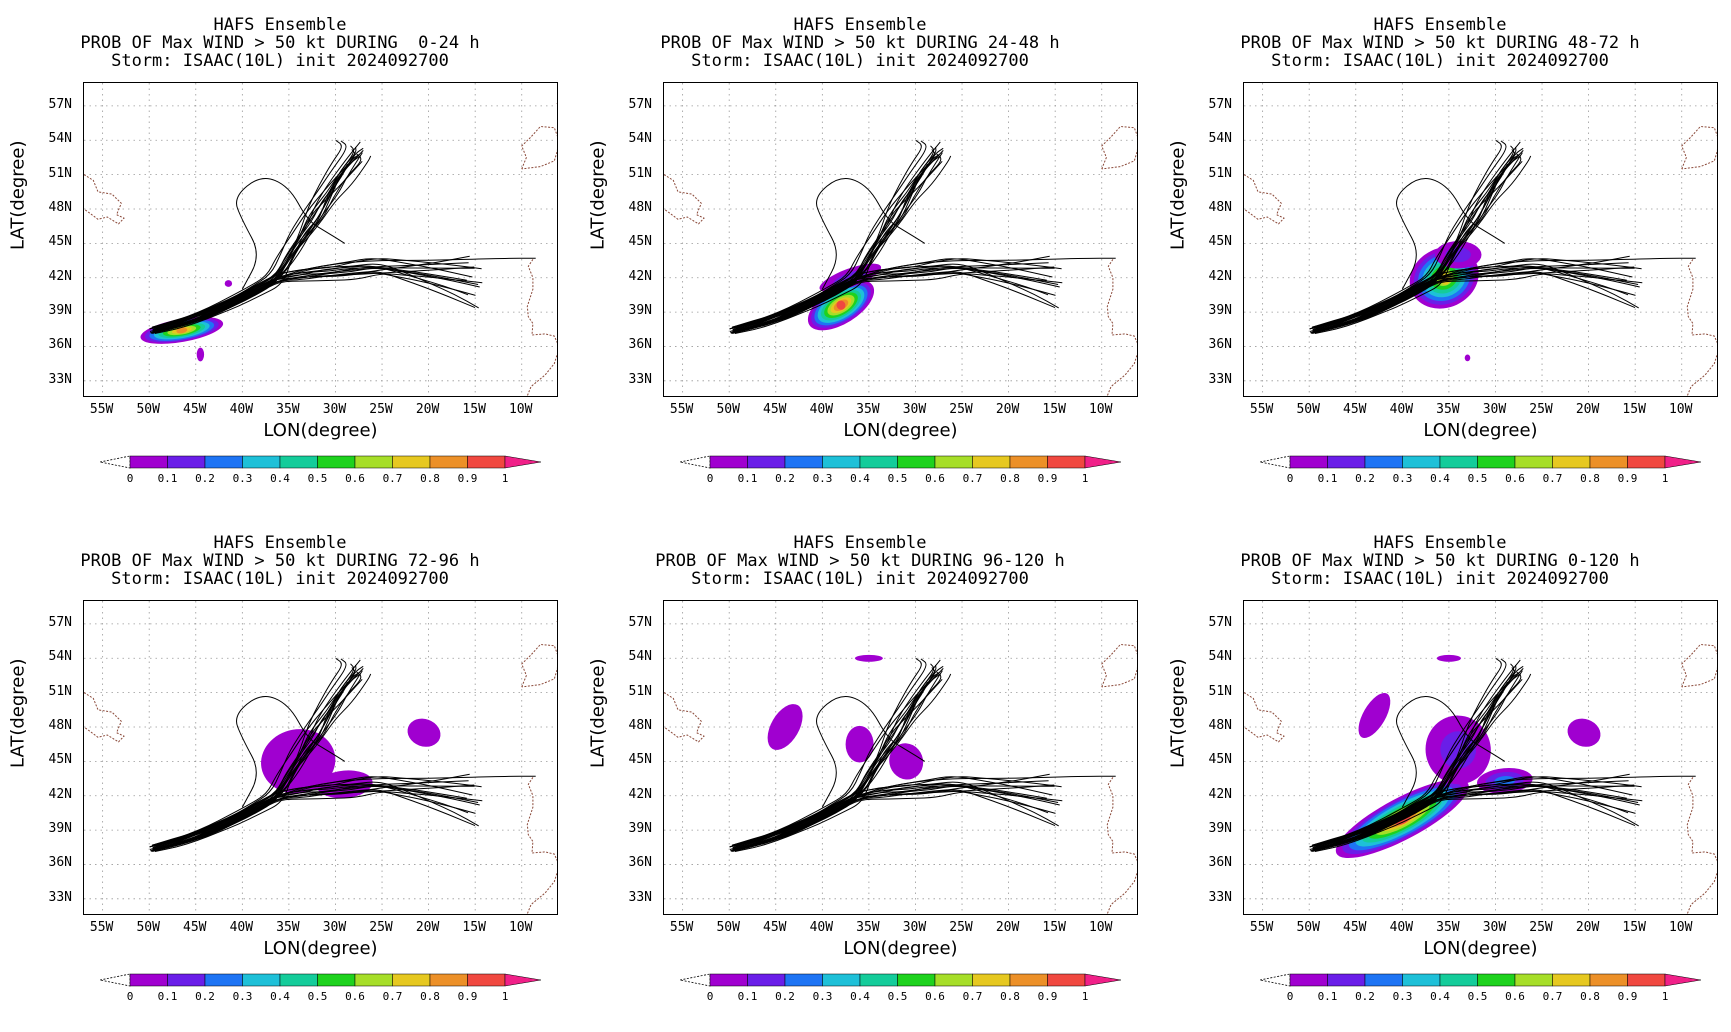  Describe the element at coordinates (205, 478) in the screenshot. I see `colorbar-label: 0.2` at that location.